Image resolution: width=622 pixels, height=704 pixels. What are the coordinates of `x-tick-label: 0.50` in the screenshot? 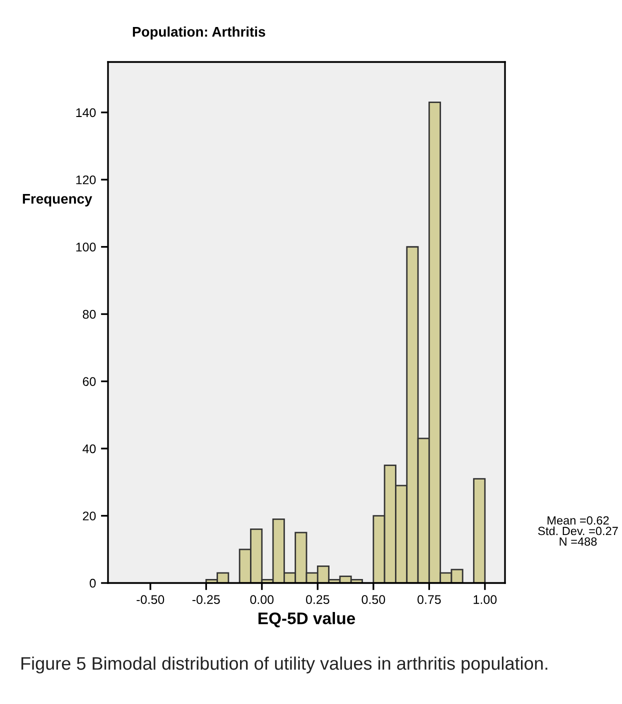 It's located at (374, 599).